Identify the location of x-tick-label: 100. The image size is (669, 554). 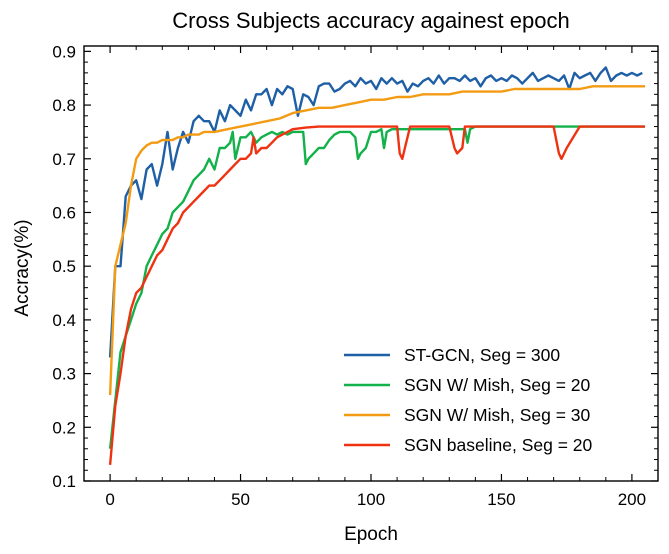
(371, 499).